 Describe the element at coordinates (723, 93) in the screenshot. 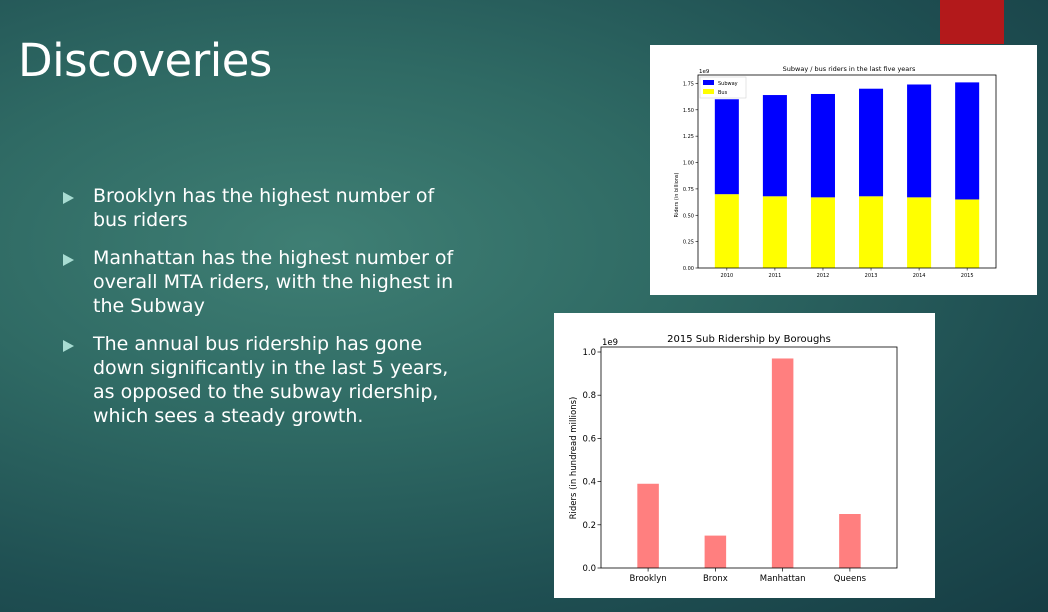

I see `legend-label-bus: Bus` at that location.